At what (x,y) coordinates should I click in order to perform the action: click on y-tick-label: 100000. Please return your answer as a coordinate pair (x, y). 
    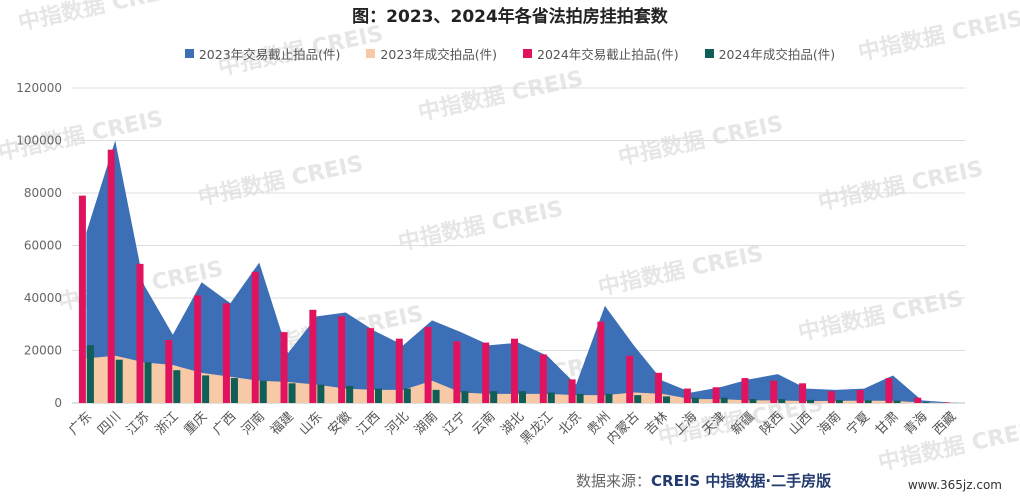
    Looking at the image, I should click on (39, 141).